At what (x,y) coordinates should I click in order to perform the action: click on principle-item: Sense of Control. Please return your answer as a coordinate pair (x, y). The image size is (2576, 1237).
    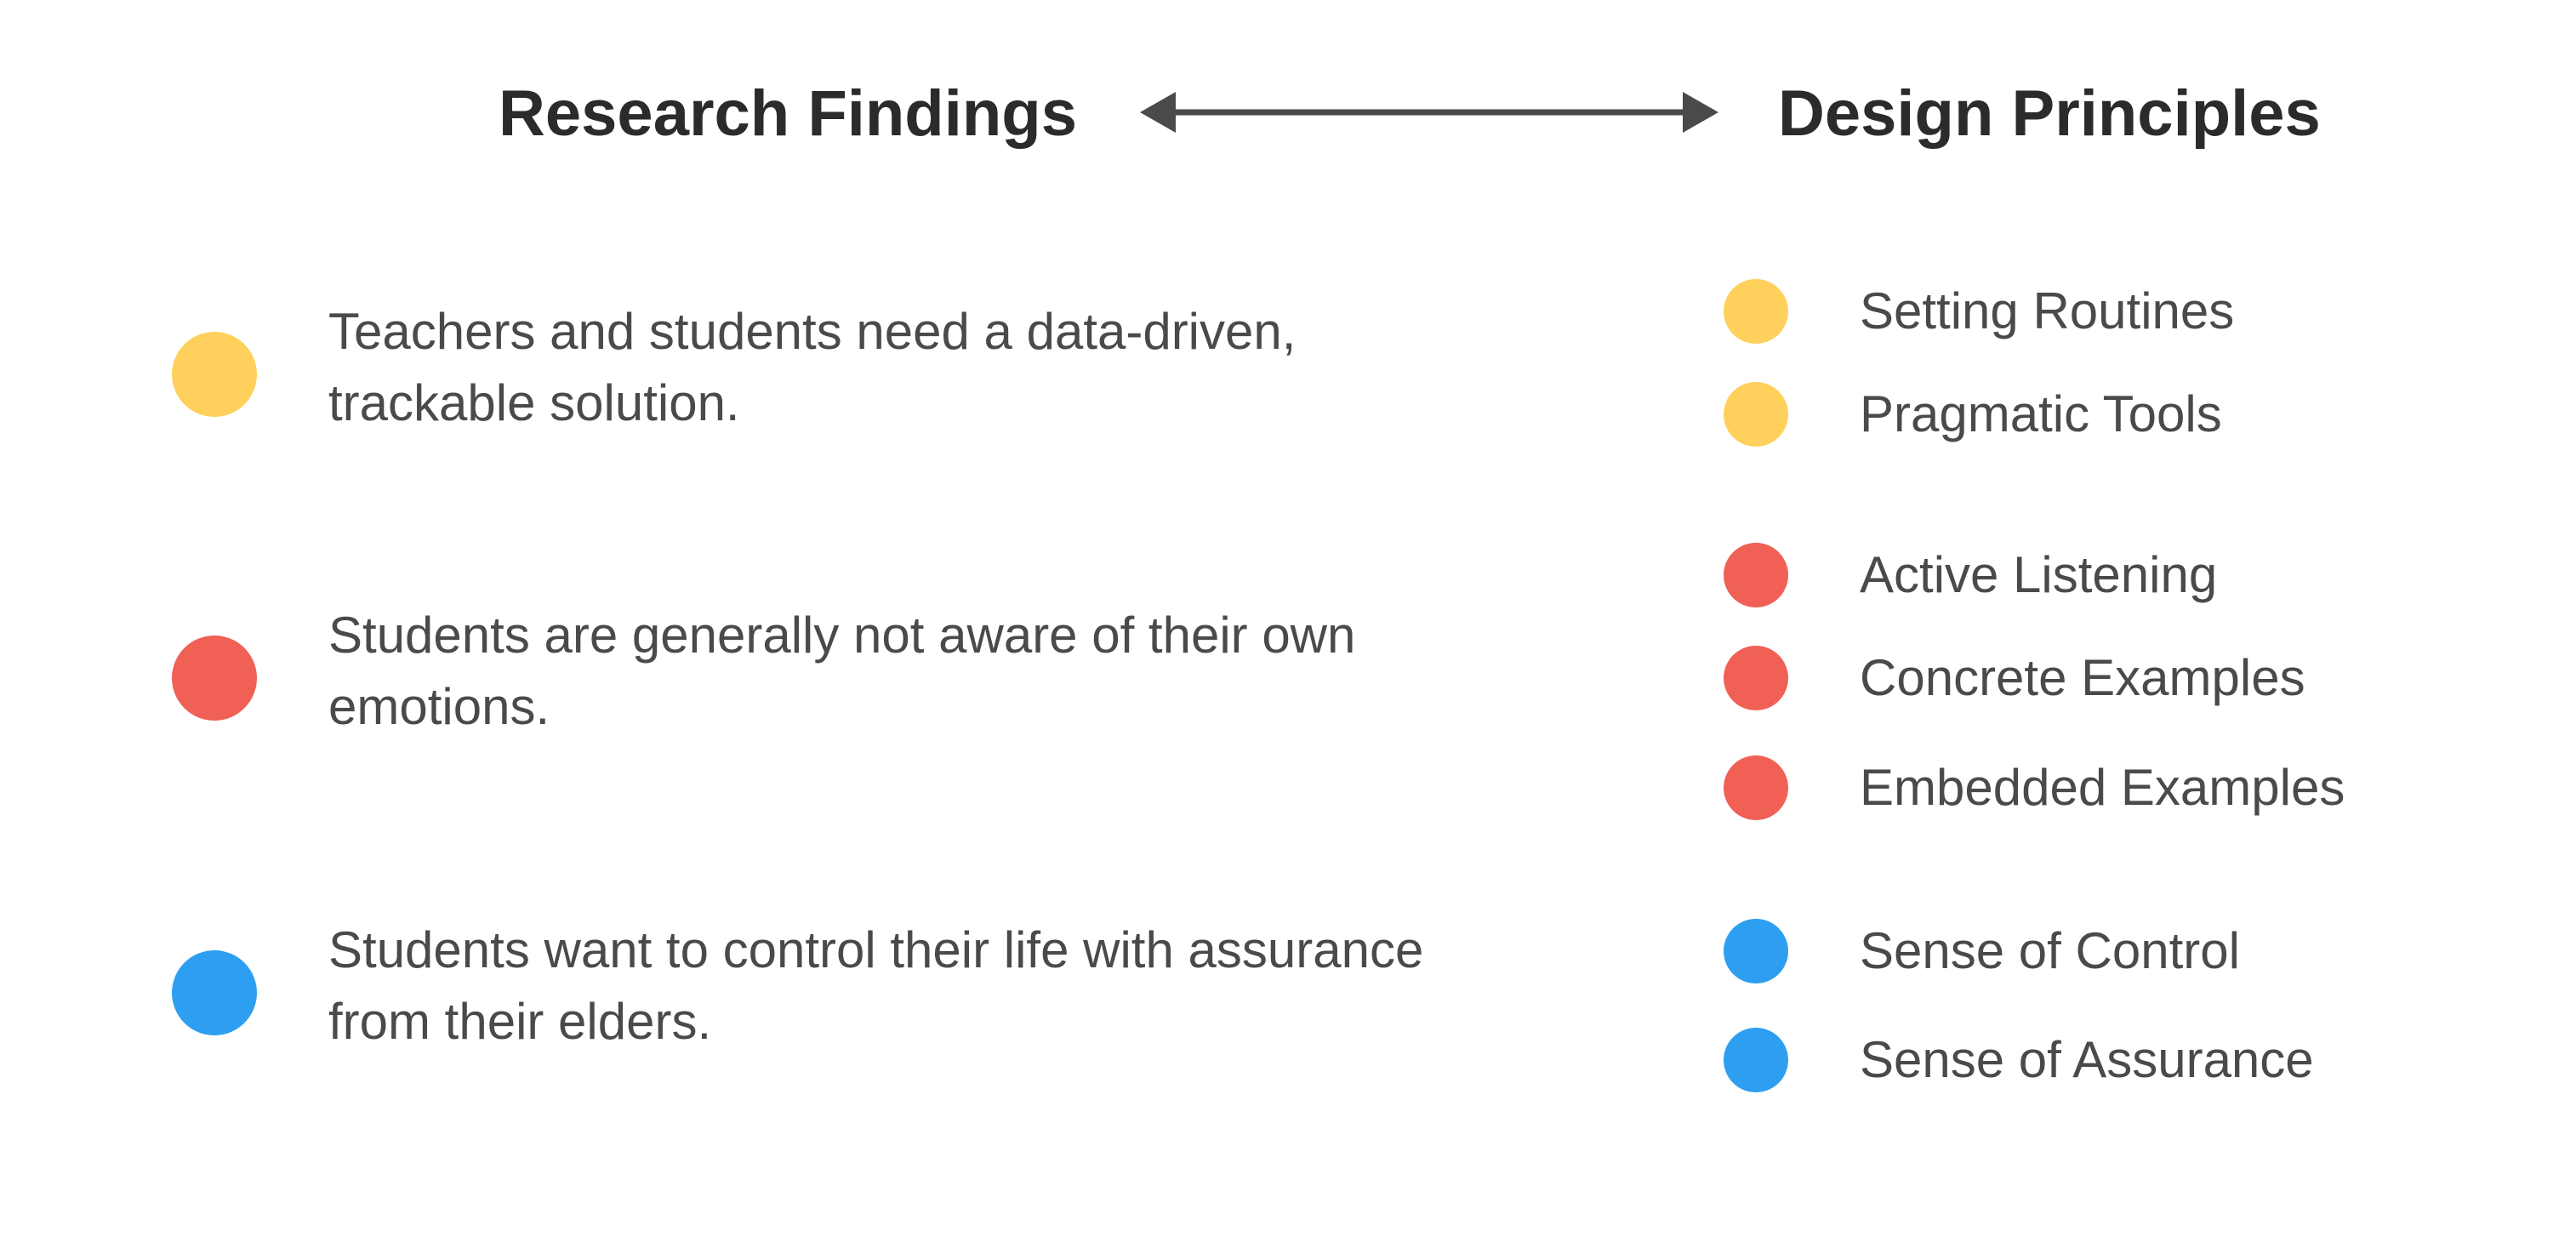
    Looking at the image, I should click on (2106, 951).